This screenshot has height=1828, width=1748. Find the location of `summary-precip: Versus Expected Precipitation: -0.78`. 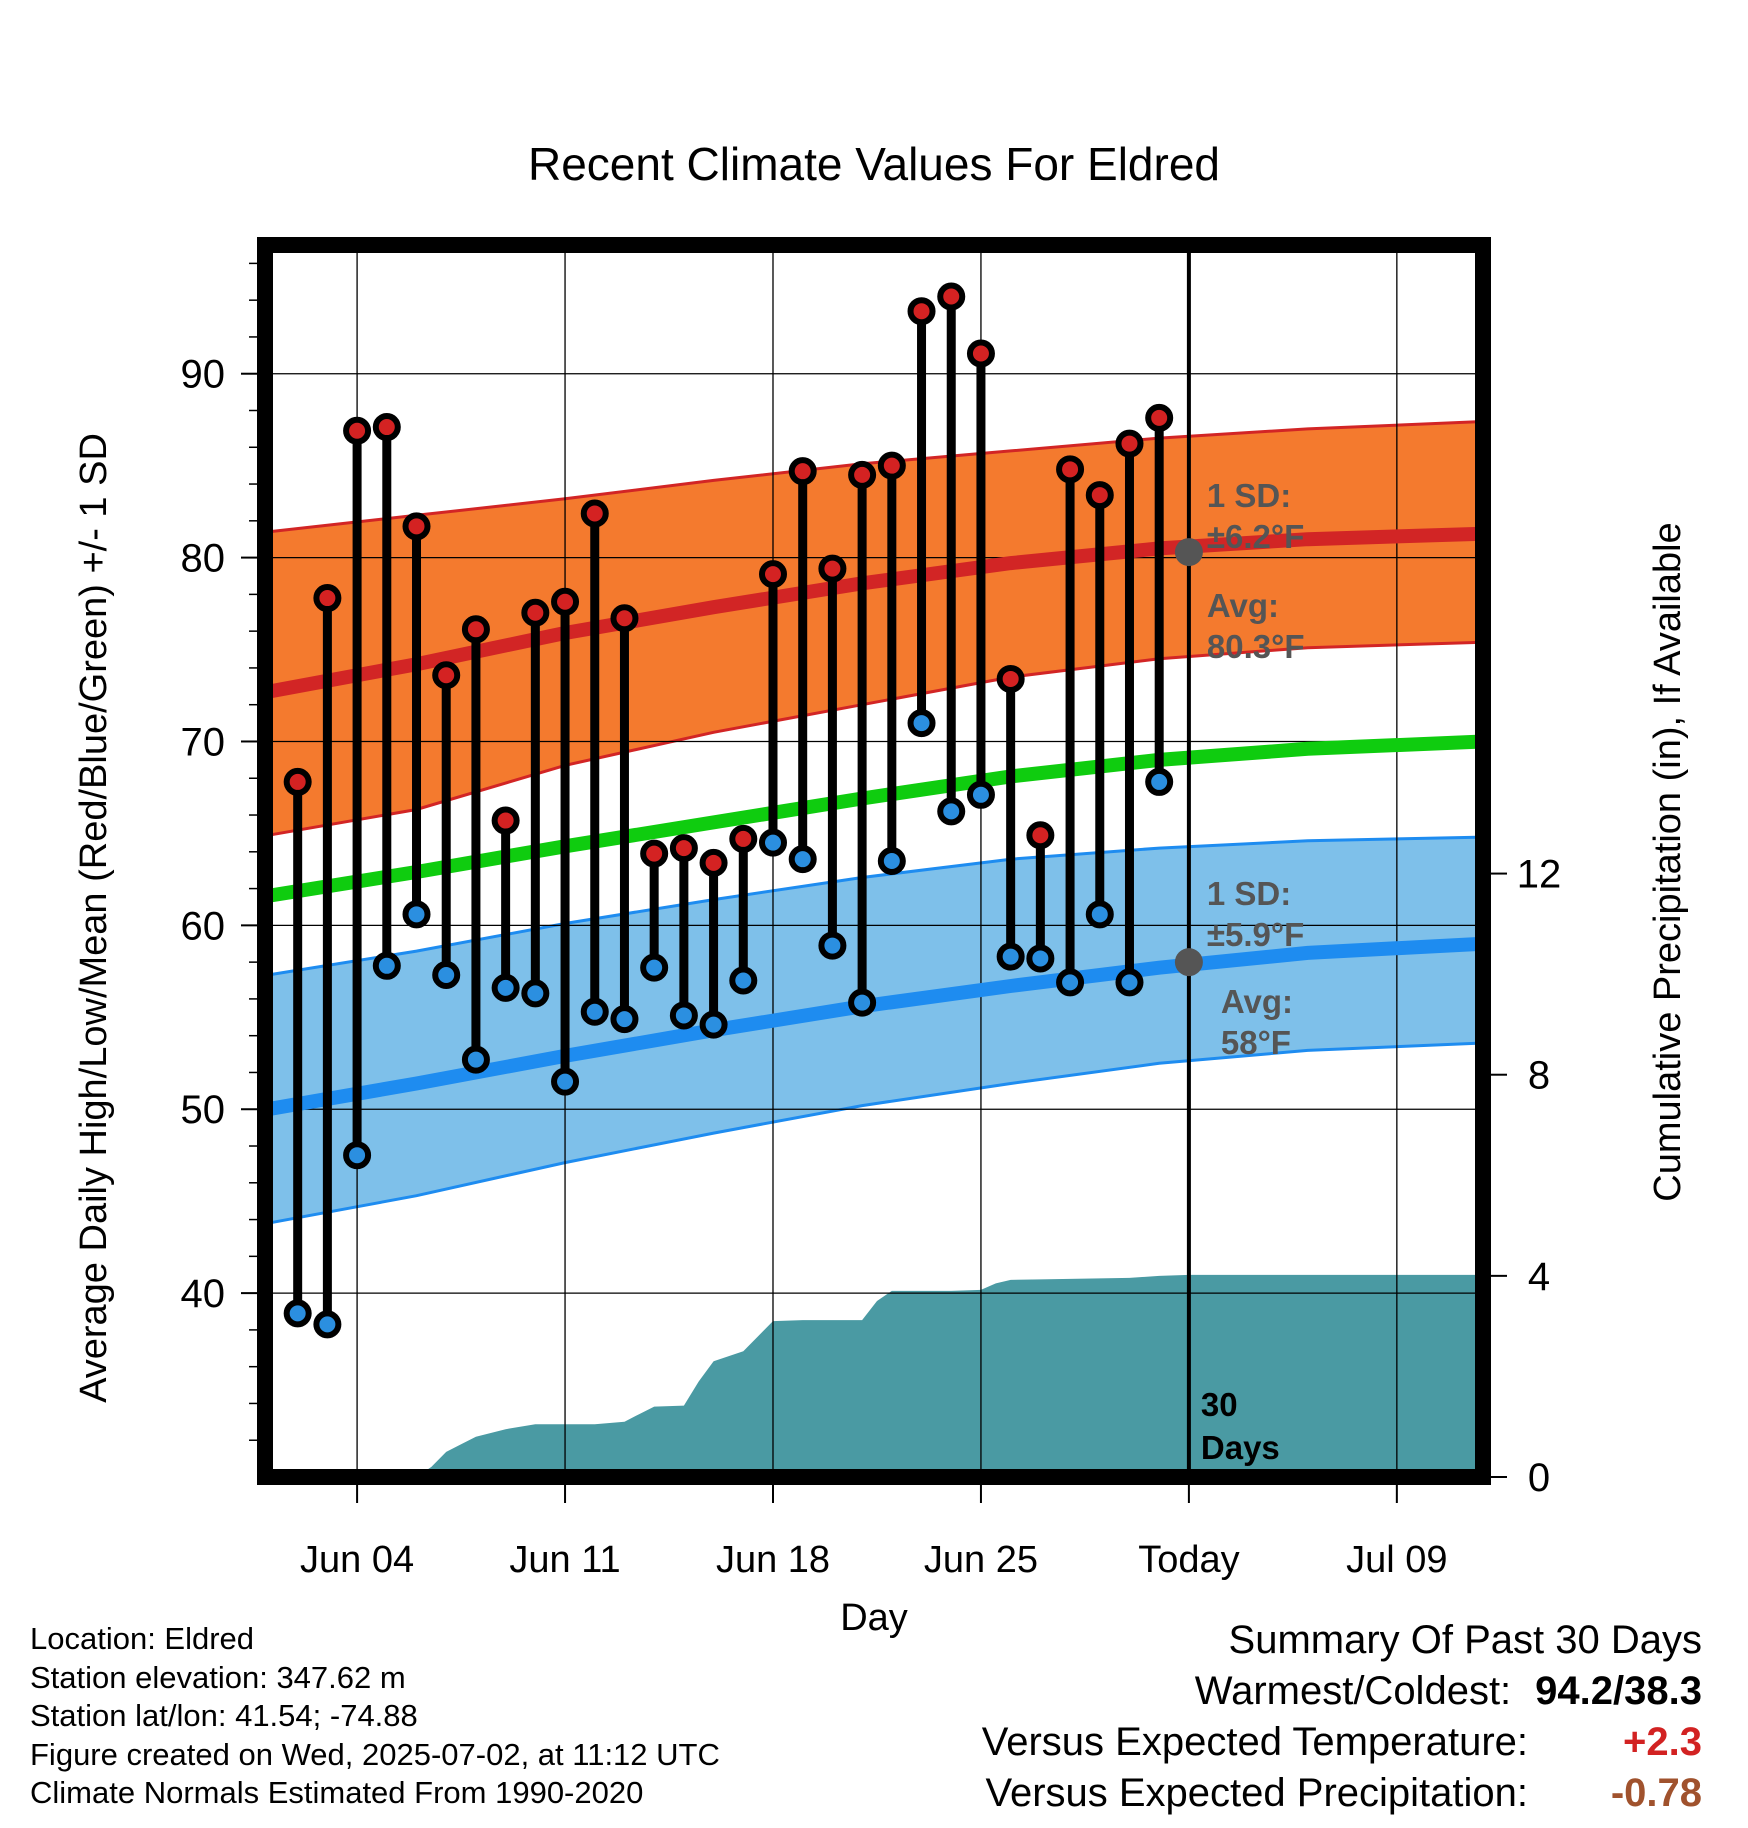

summary-precip: Versus Expected Precipitation: -0.78 is located at coordinates (1342, 1793).